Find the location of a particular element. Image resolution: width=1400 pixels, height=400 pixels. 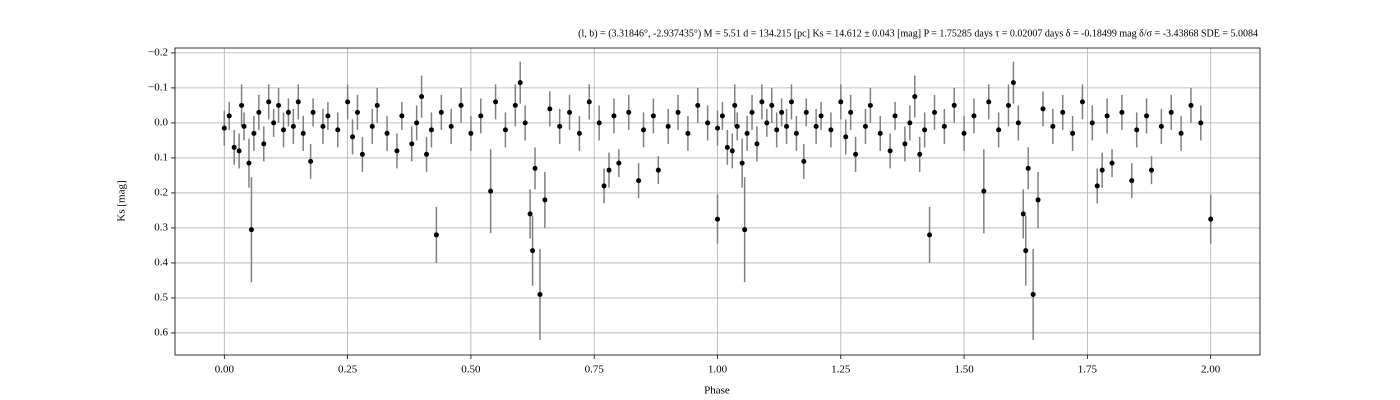

y-tick-label: −0.2 is located at coordinates (158, 52).